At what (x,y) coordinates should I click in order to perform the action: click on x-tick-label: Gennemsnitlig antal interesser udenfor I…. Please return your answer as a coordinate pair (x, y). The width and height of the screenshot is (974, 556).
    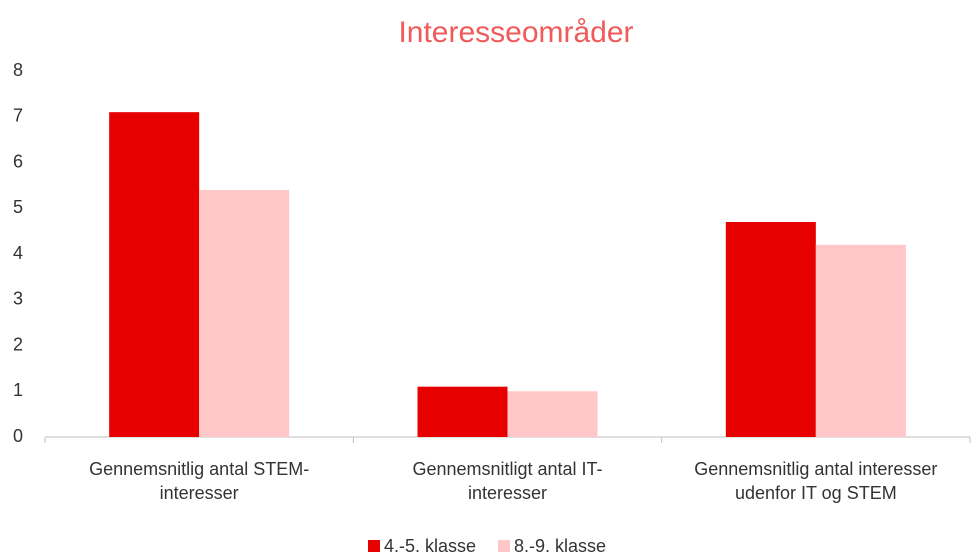
    Looking at the image, I should click on (816, 481).